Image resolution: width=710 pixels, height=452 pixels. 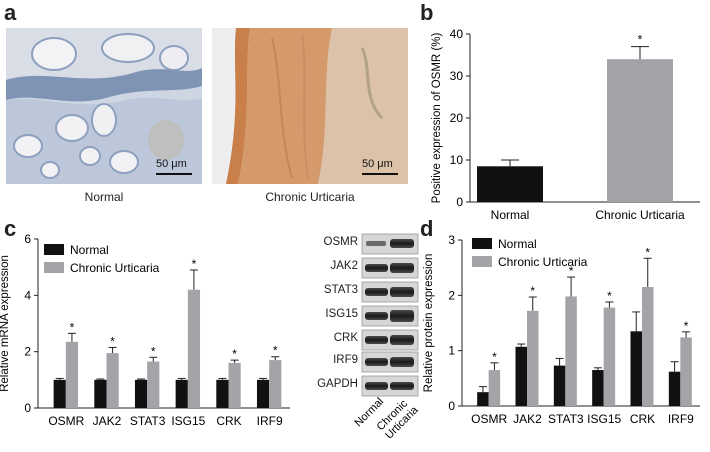 I want to click on chart-b-y-tick-label: 30, so click(x=457, y=76).